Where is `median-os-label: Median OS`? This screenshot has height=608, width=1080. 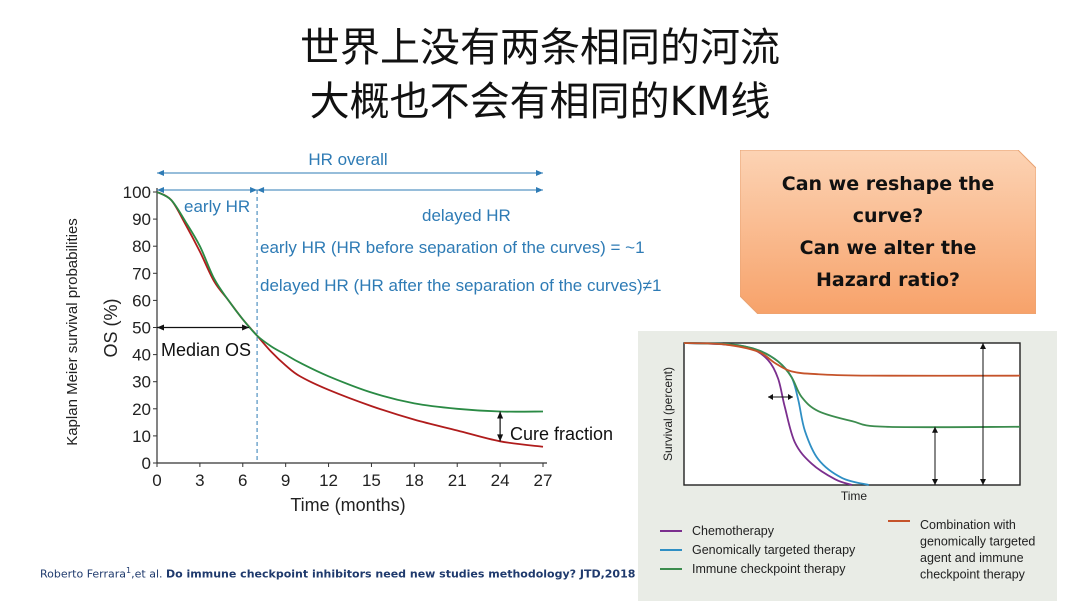 median-os-label: Median OS is located at coordinates (206, 350).